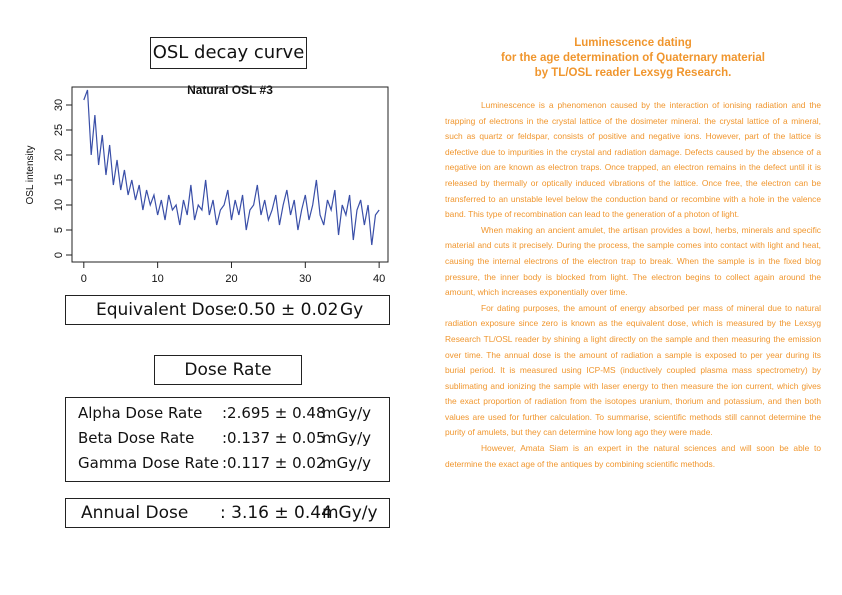 This screenshot has width=842, height=595. Describe the element at coordinates (158, 279) in the screenshot. I see `x-tick-label: 10` at that location.